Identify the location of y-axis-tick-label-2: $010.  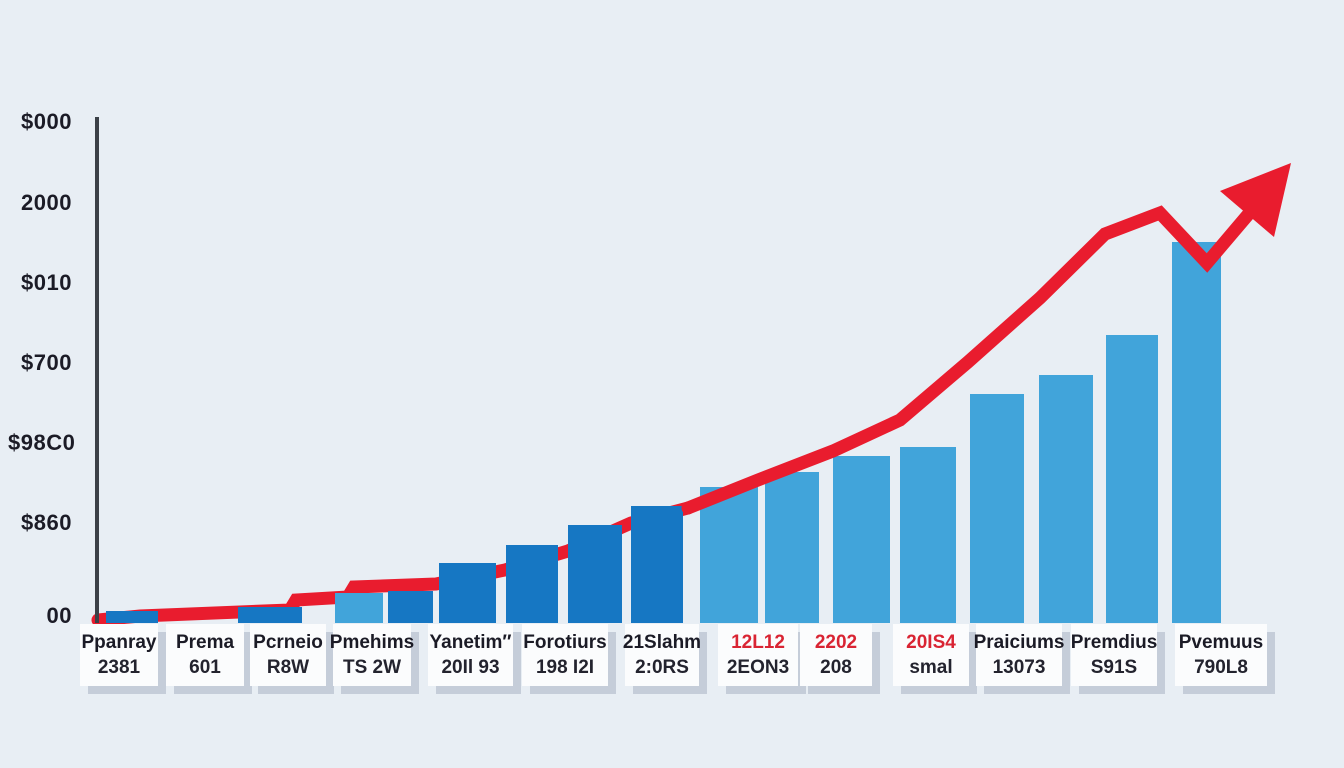
(46, 282).